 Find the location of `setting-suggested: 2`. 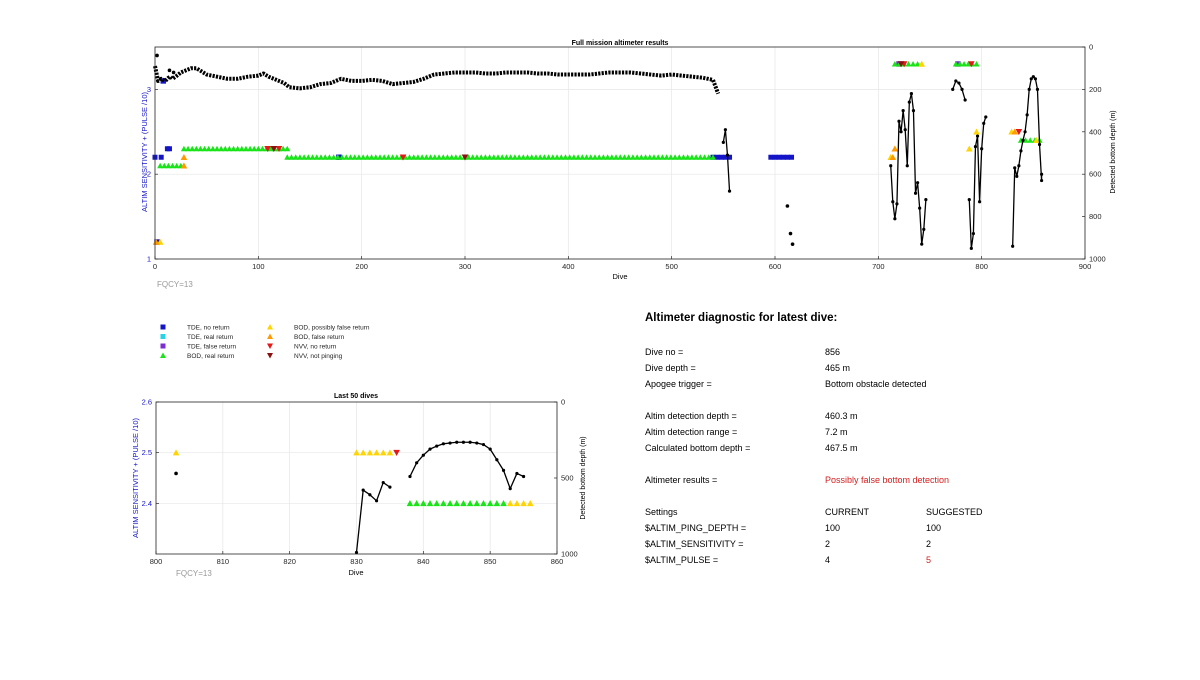

setting-suggested: 2 is located at coordinates (929, 544).